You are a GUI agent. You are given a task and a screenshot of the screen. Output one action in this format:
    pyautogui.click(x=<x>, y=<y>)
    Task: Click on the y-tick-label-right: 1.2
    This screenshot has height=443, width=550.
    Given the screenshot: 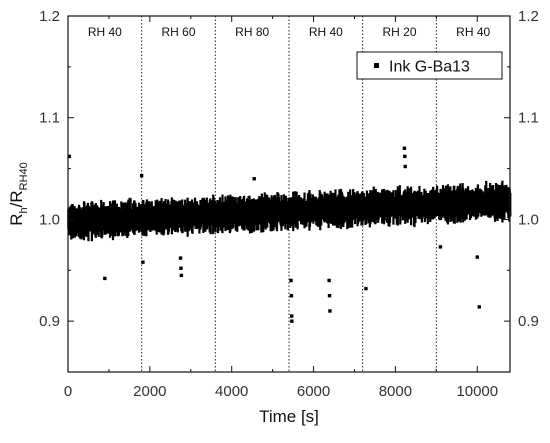 What is the action you would take?
    pyautogui.click(x=528, y=16)
    